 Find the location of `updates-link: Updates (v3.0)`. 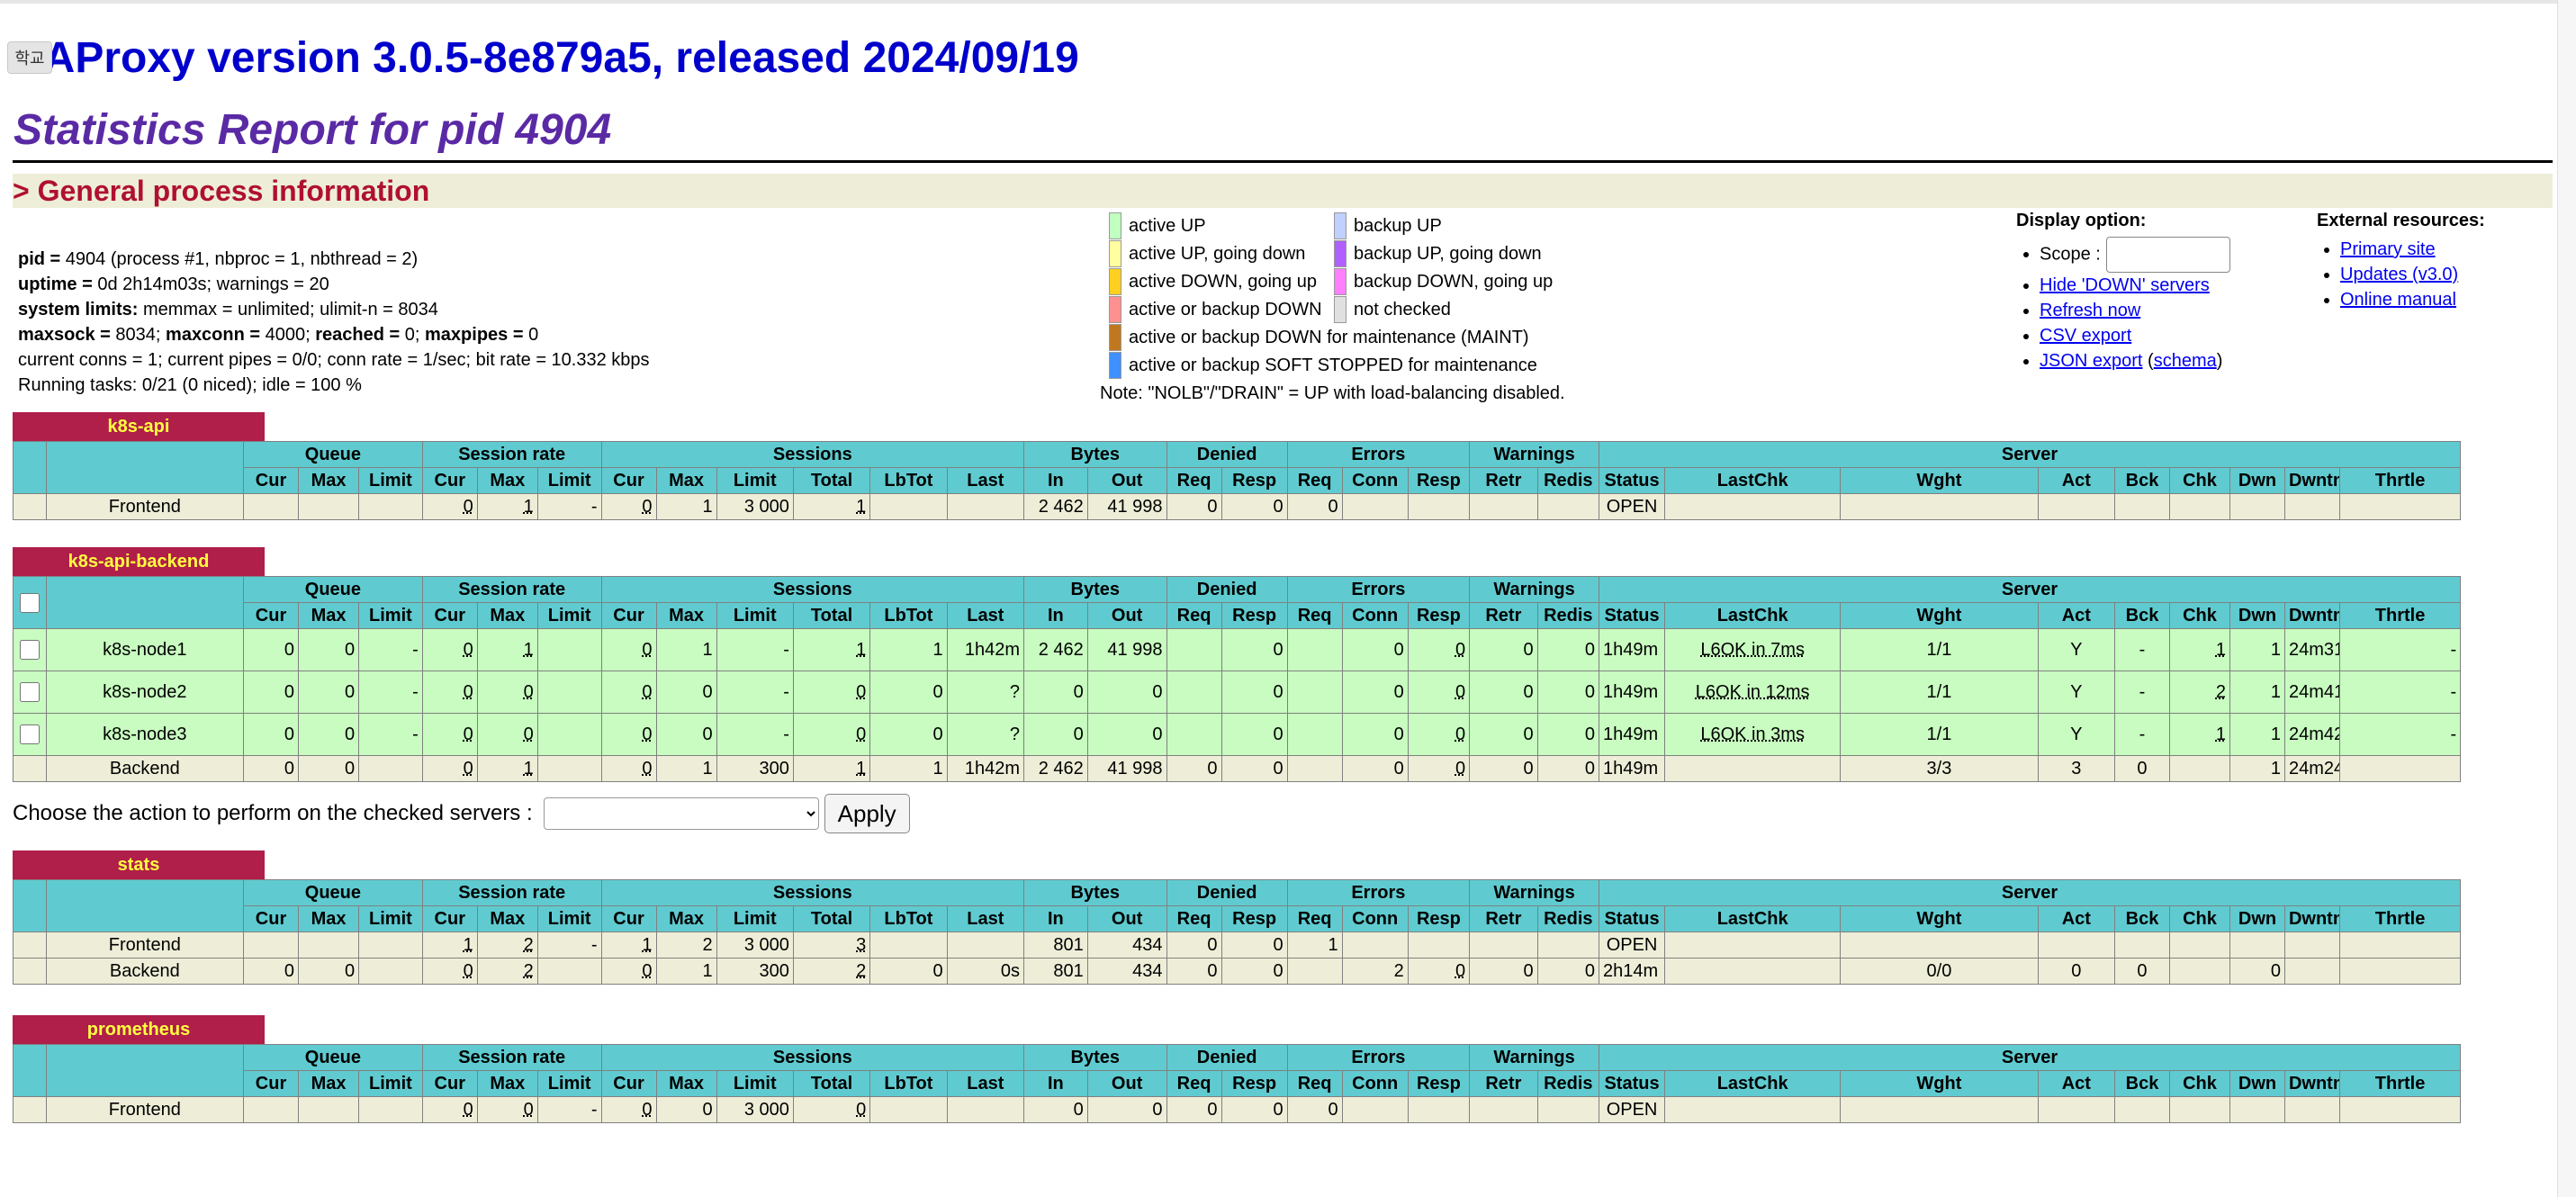

updates-link: Updates (v3.0) is located at coordinates (2399, 274).